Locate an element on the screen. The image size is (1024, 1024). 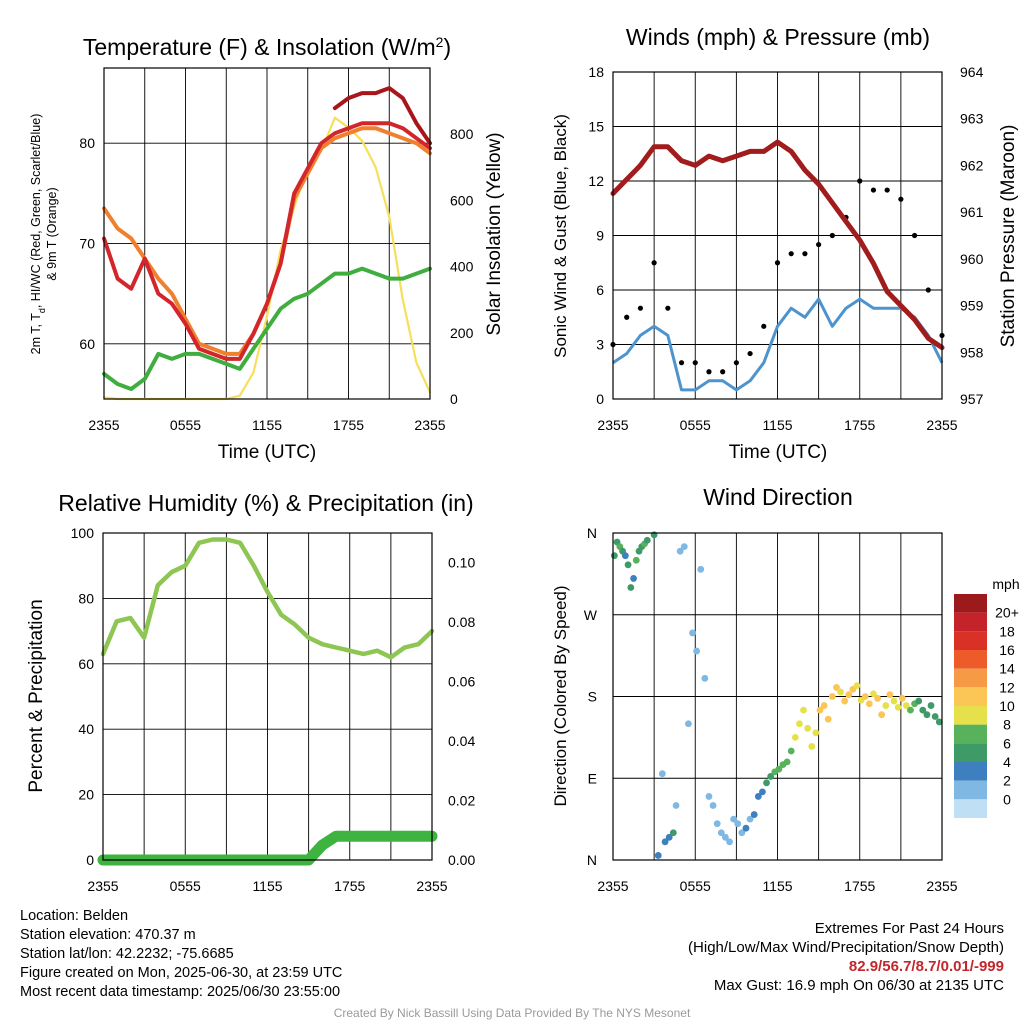
colorbar-label: 10 is located at coordinates (1007, 706).